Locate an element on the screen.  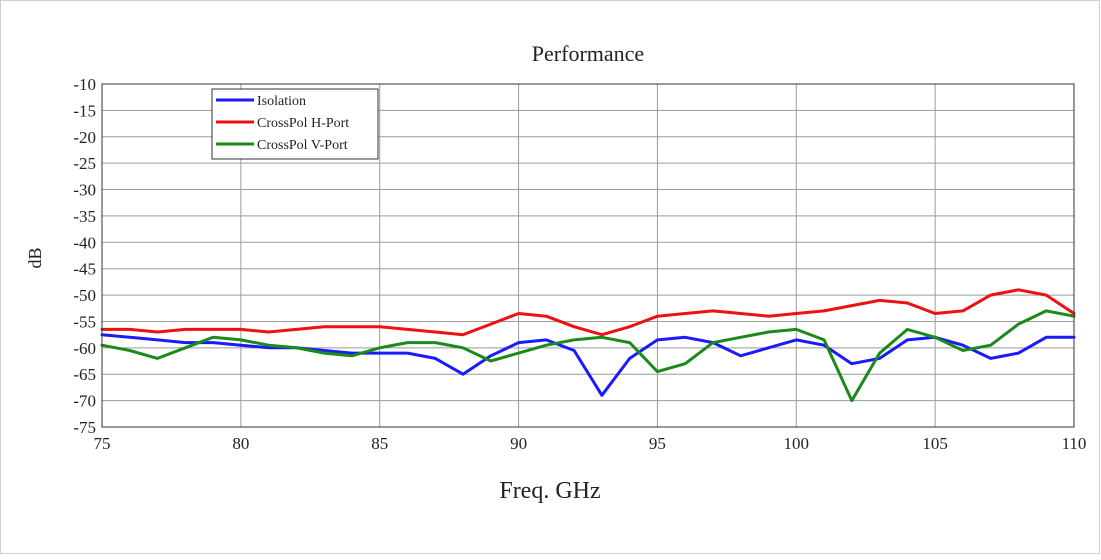
legend-label-1: Isolation is located at coordinates (281, 101).